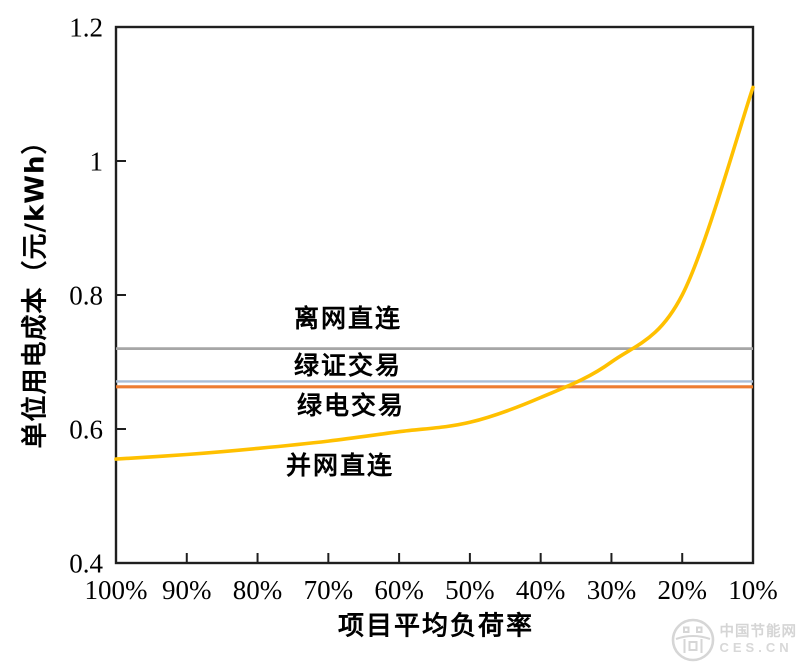 This screenshot has width=800, height=670. I want to click on x-tick-label: 30%, so click(612, 590).